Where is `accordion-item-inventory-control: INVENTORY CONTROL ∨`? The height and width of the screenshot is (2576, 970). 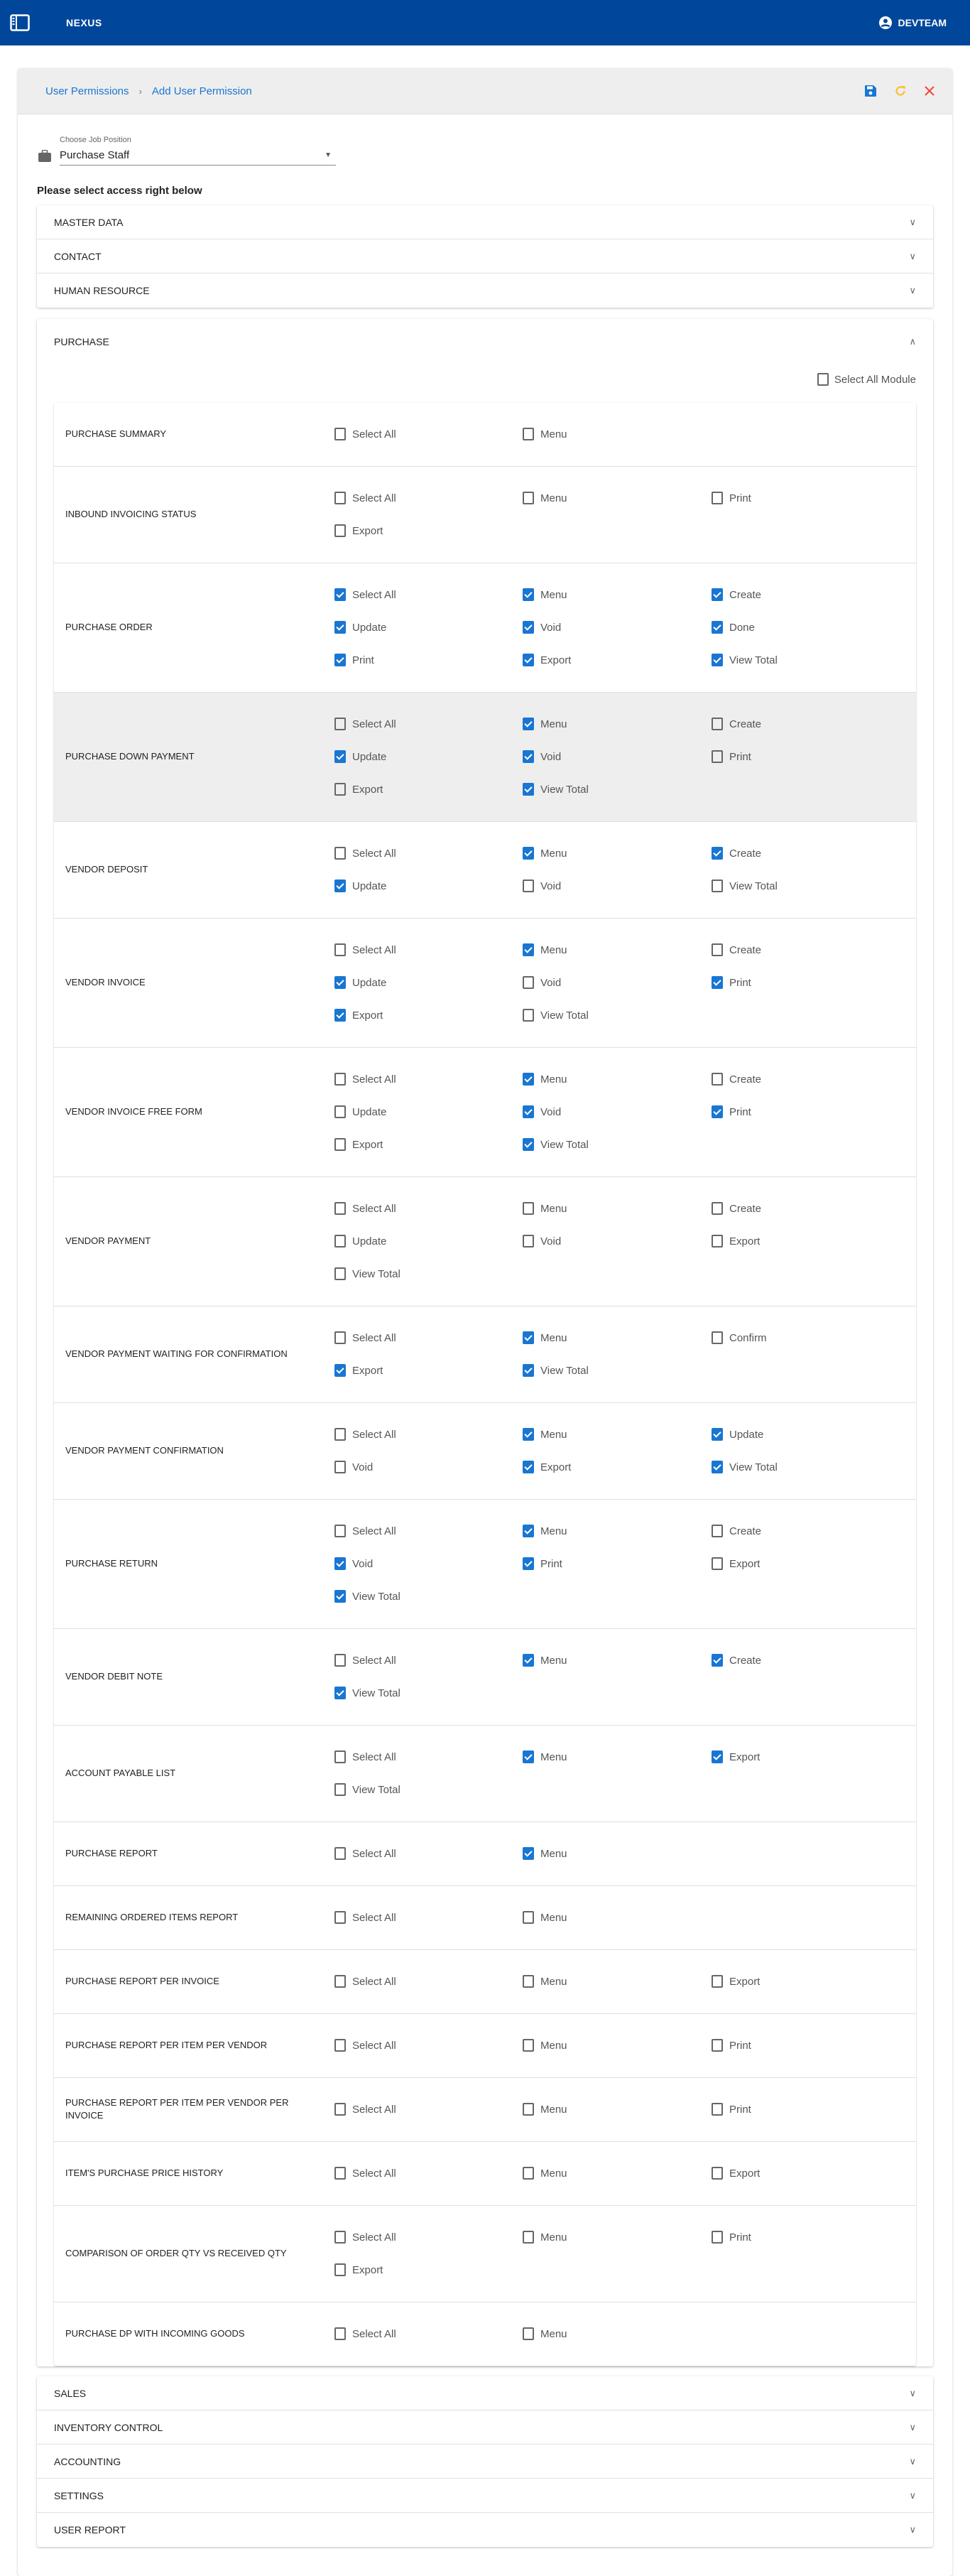 accordion-item-inventory-control: INVENTORY CONTROL ∨ is located at coordinates (485, 2427).